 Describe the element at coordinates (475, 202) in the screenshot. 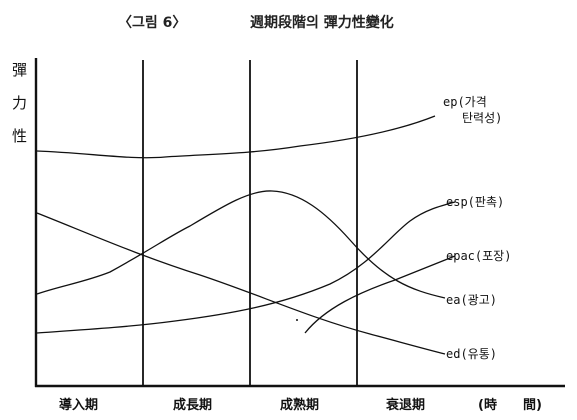

I see `label-esp: esp(판촉)` at that location.